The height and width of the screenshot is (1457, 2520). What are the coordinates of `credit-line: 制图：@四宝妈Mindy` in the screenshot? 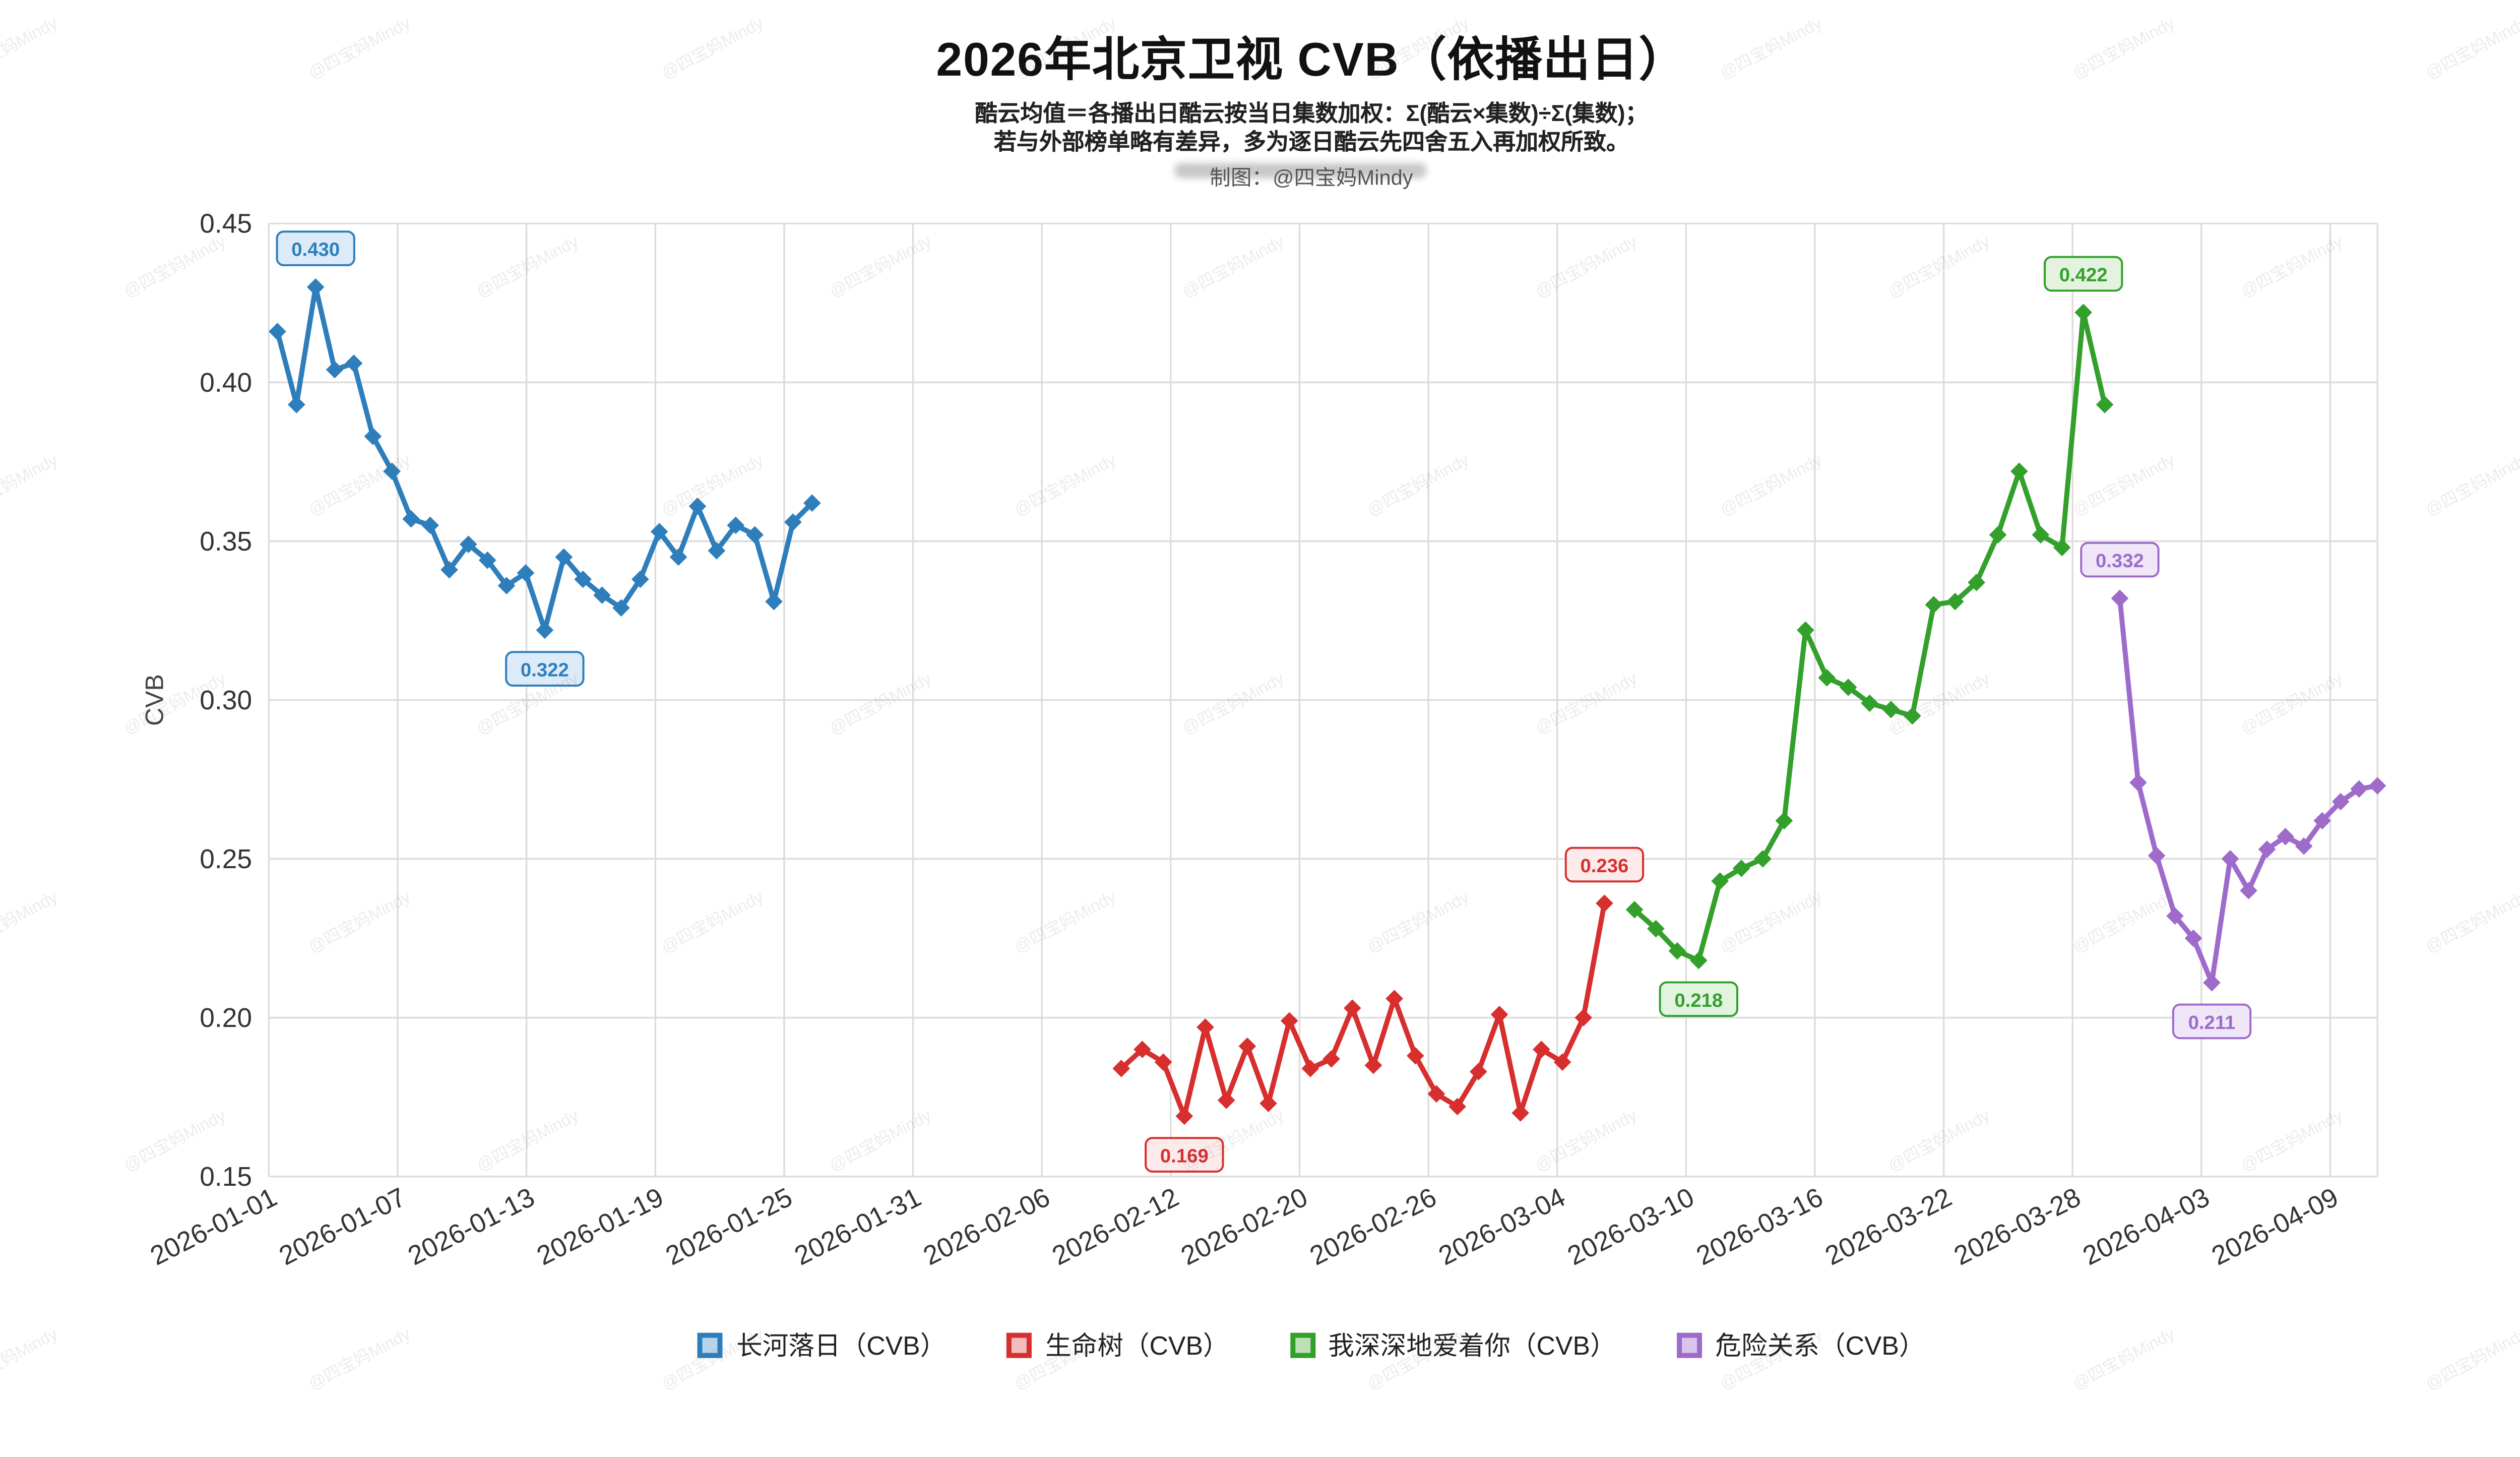 It's located at (1311, 178).